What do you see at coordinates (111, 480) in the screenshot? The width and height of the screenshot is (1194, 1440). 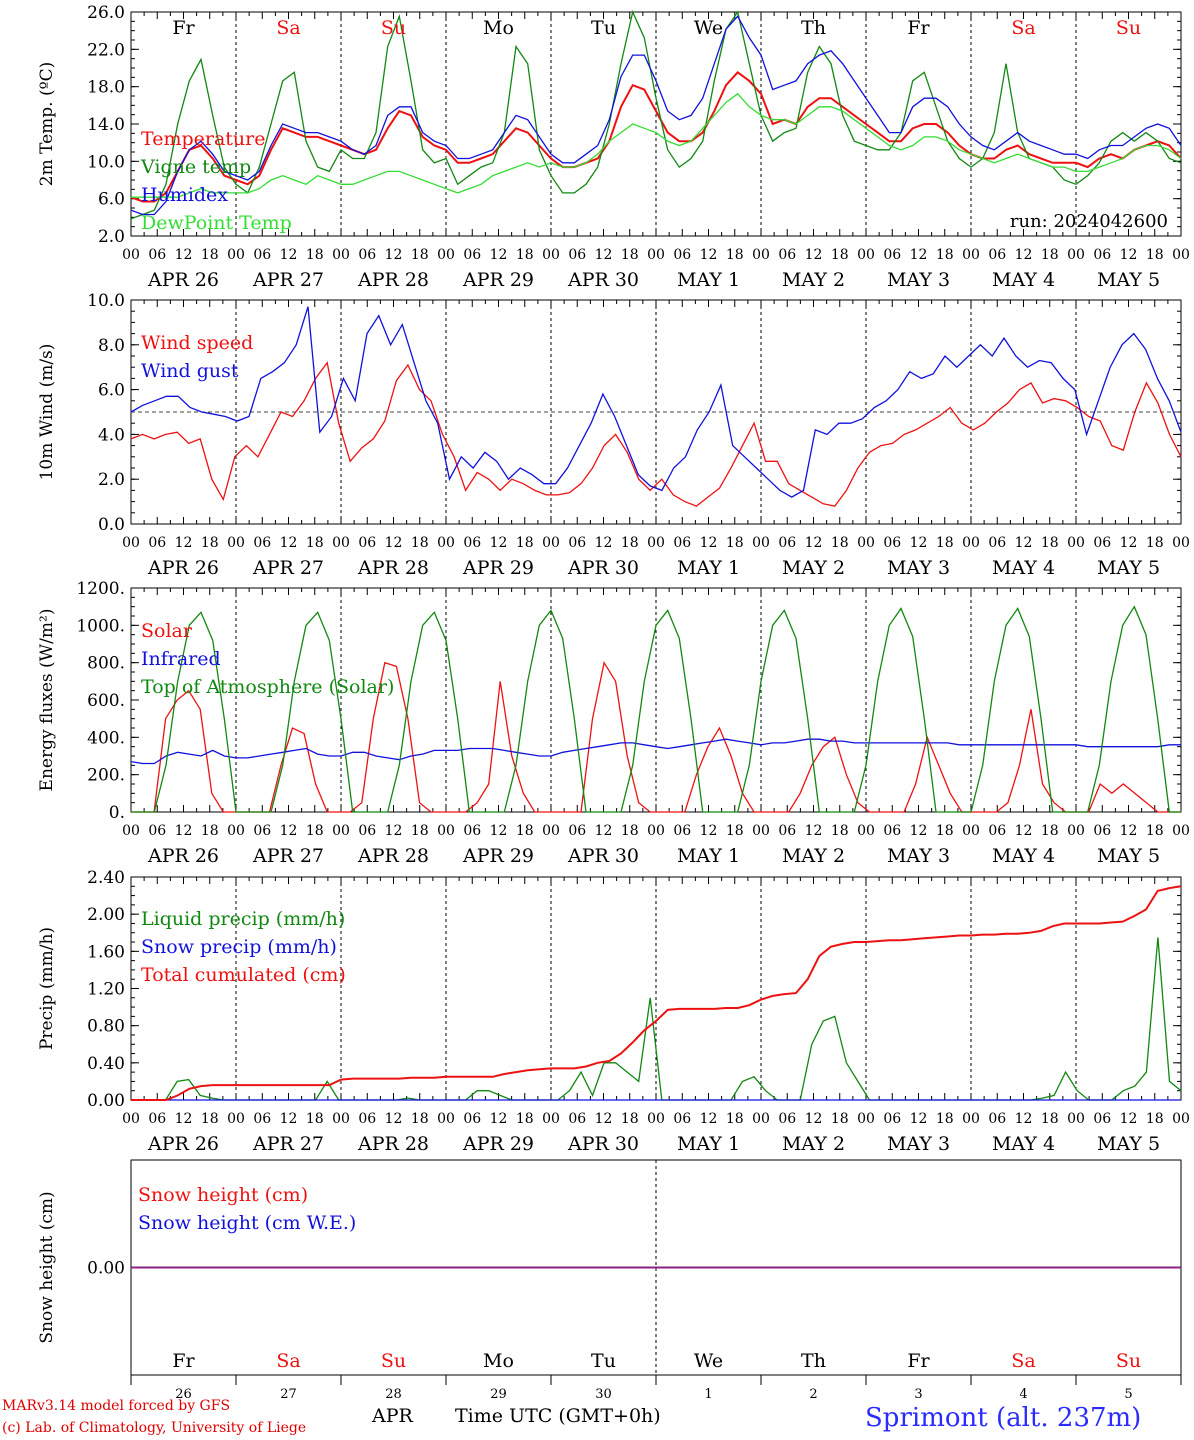 I see `y-tick-label: 2.0` at bounding box center [111, 480].